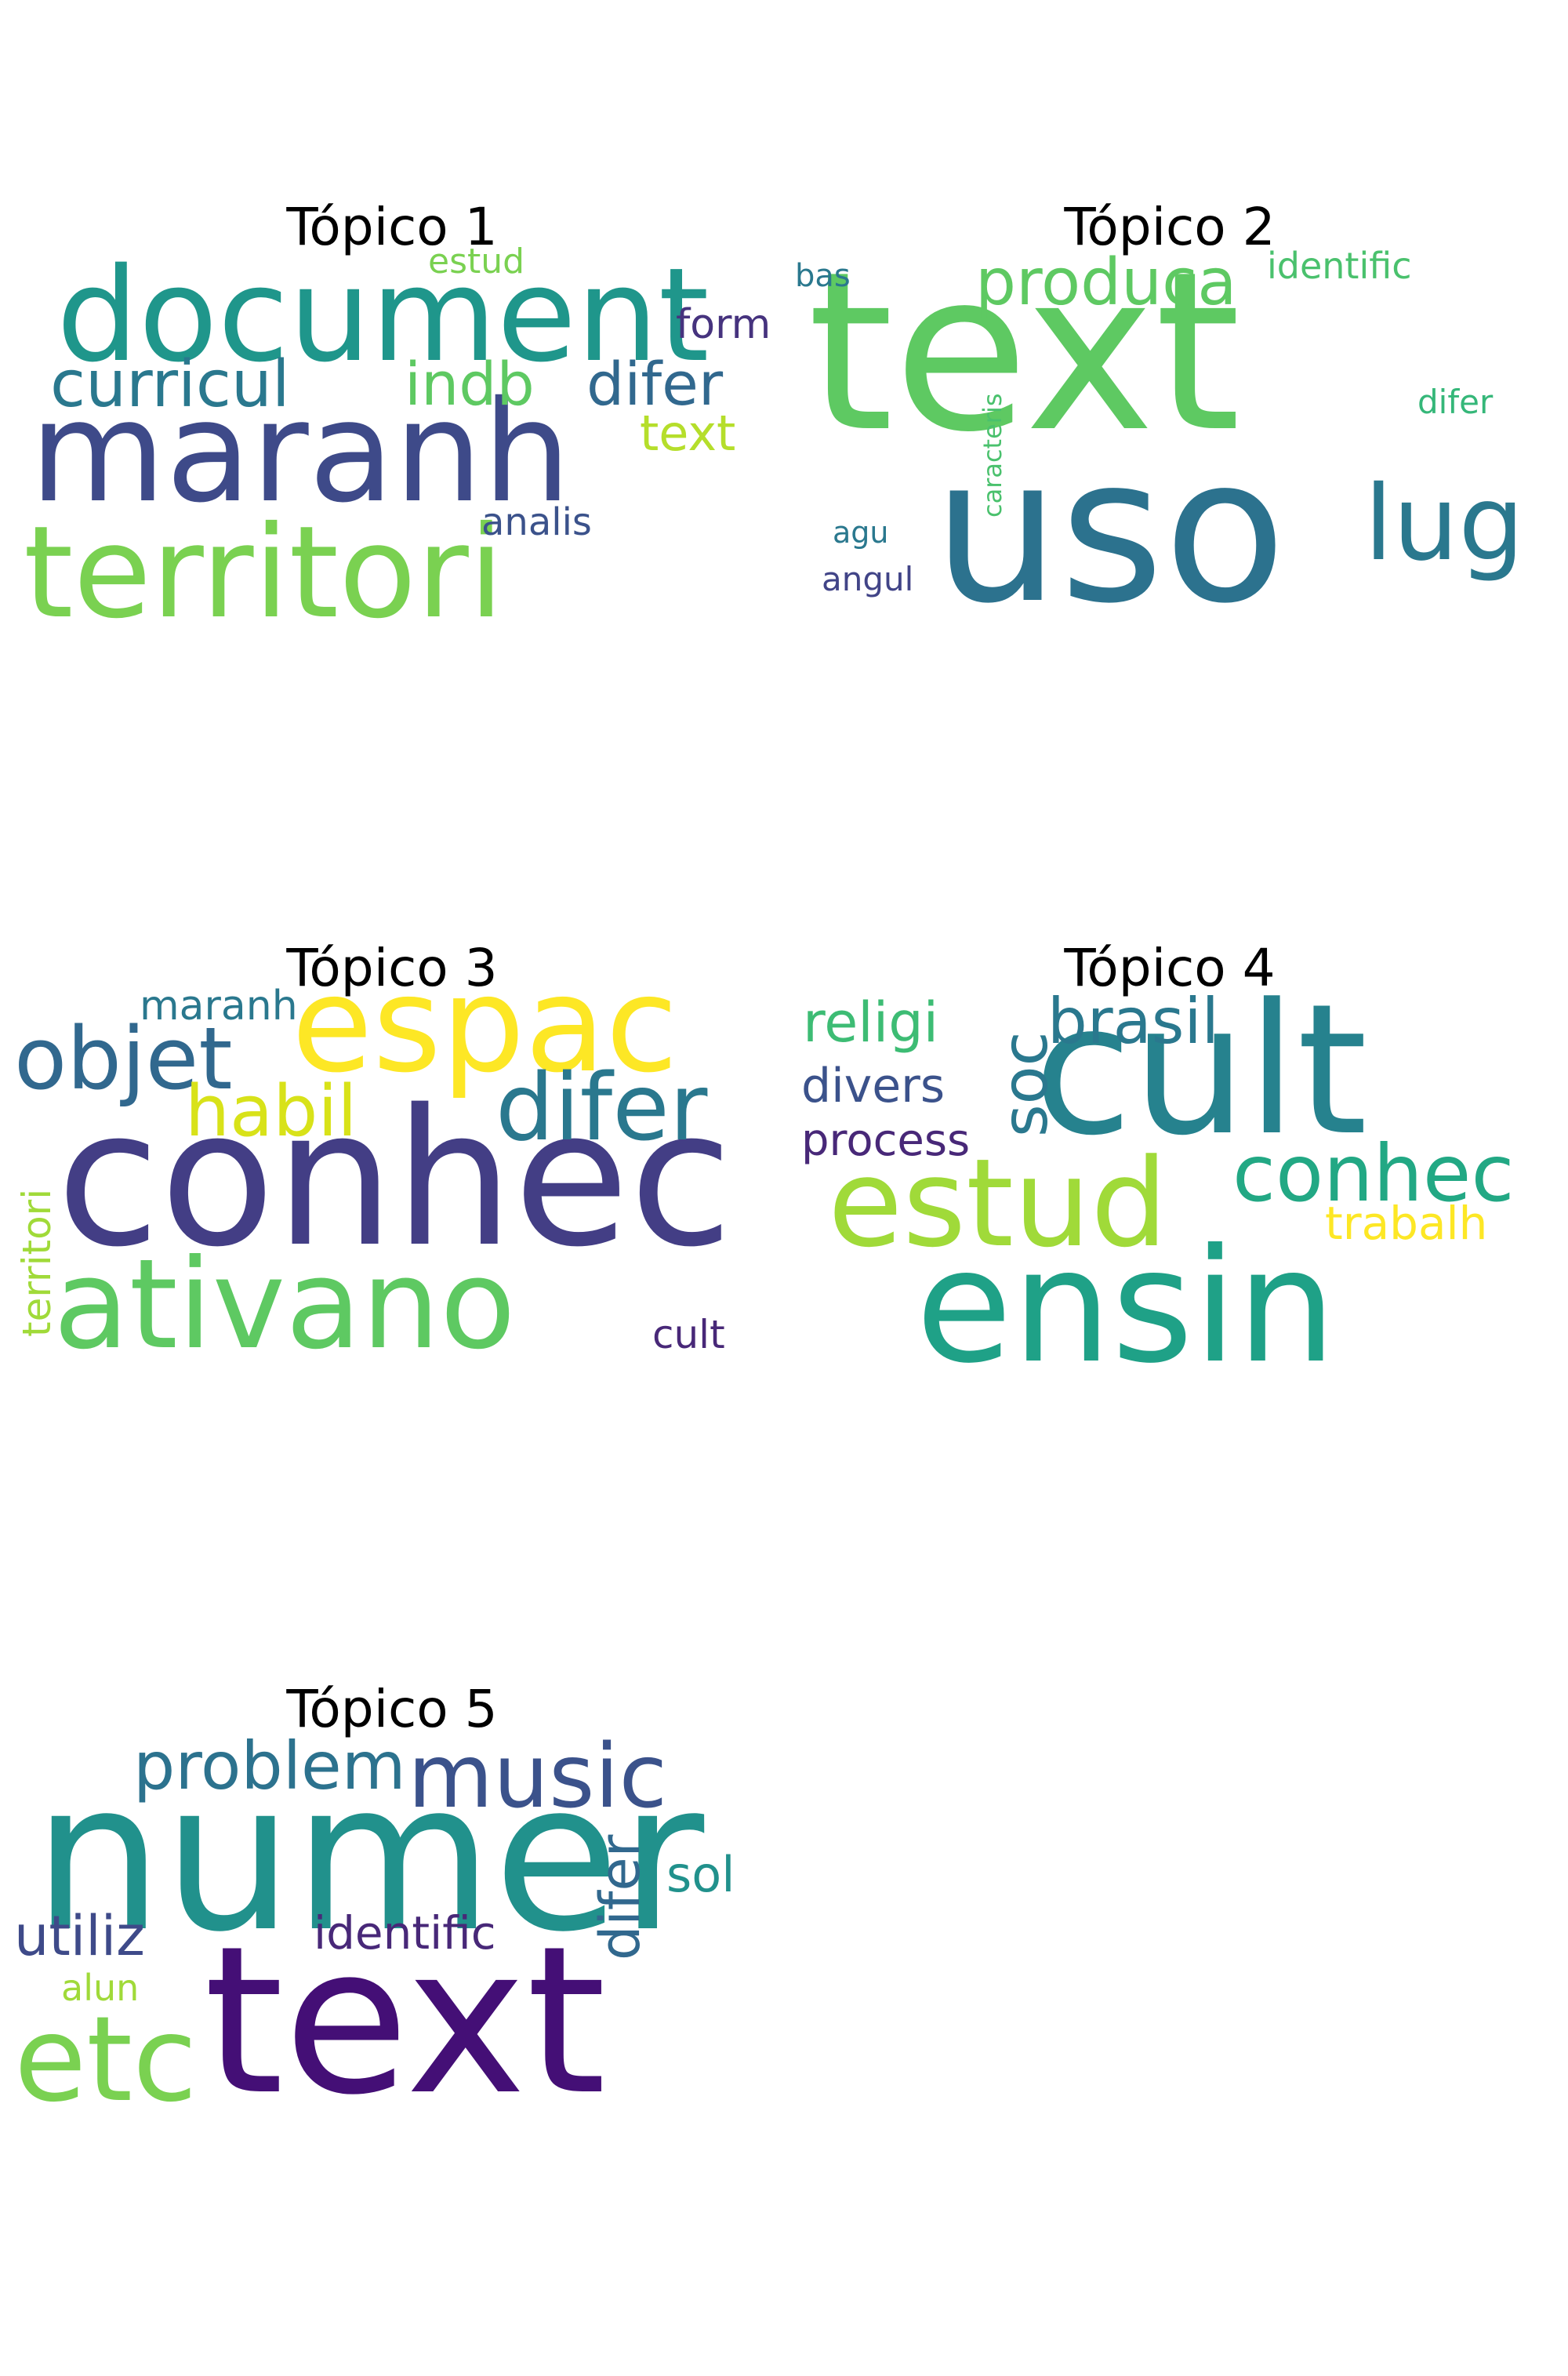 The height and width of the screenshot is (2376, 1568). What do you see at coordinates (871, 1023) in the screenshot?
I see `word: religi` at bounding box center [871, 1023].